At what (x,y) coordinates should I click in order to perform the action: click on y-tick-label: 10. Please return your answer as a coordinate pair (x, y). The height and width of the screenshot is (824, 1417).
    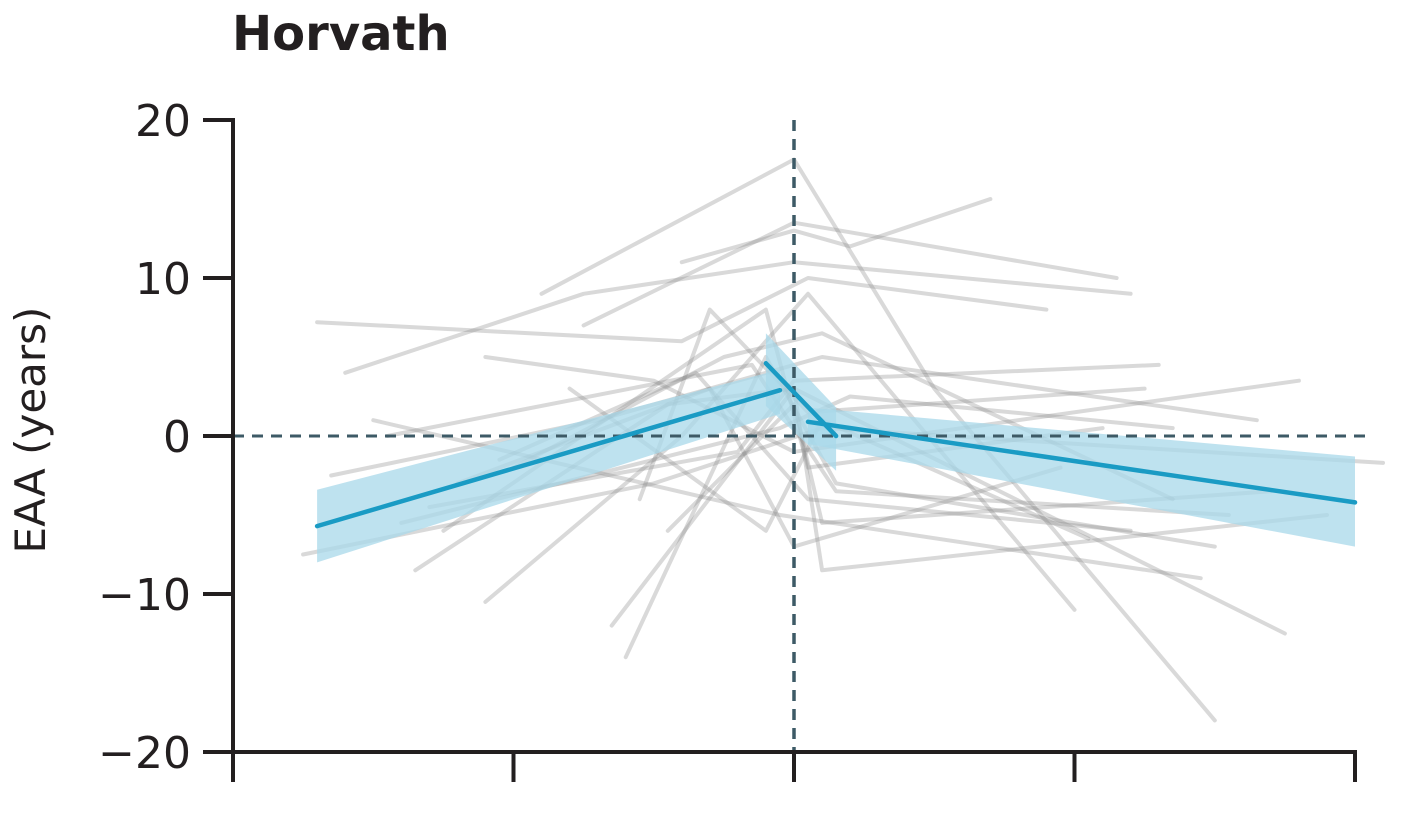
    Looking at the image, I should click on (163, 279).